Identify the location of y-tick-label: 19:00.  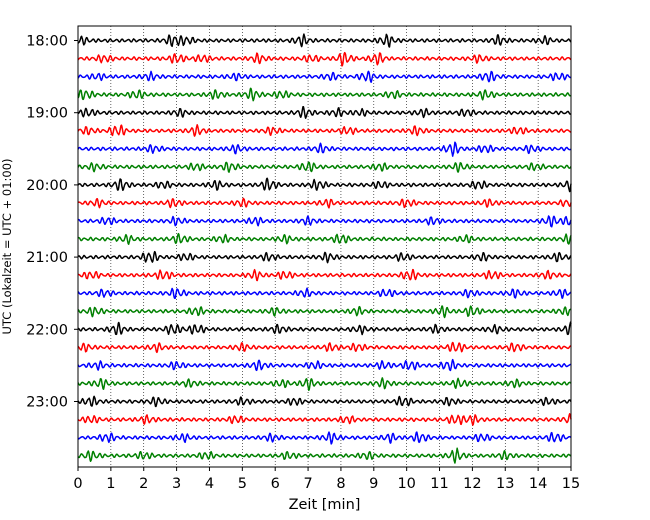
(47, 114).